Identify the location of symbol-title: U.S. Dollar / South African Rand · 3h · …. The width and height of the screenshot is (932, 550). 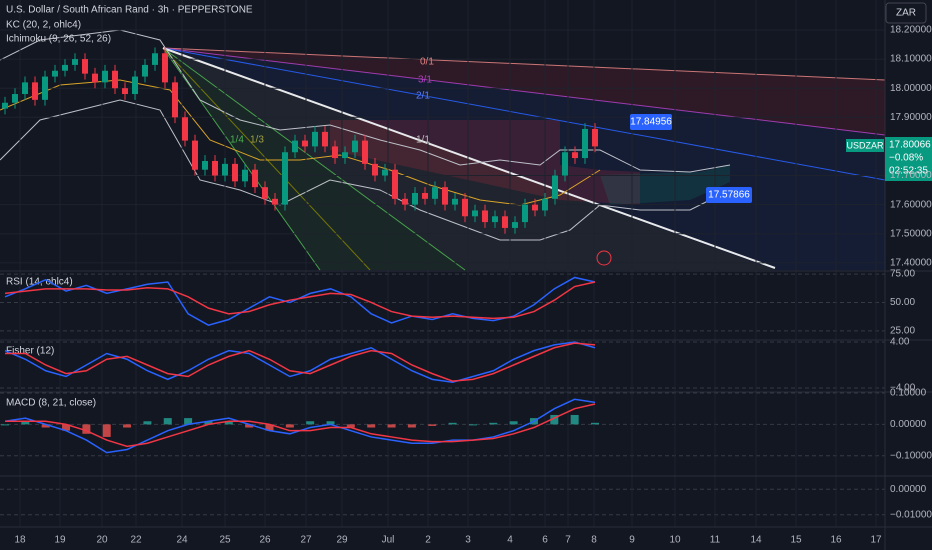
(129, 10).